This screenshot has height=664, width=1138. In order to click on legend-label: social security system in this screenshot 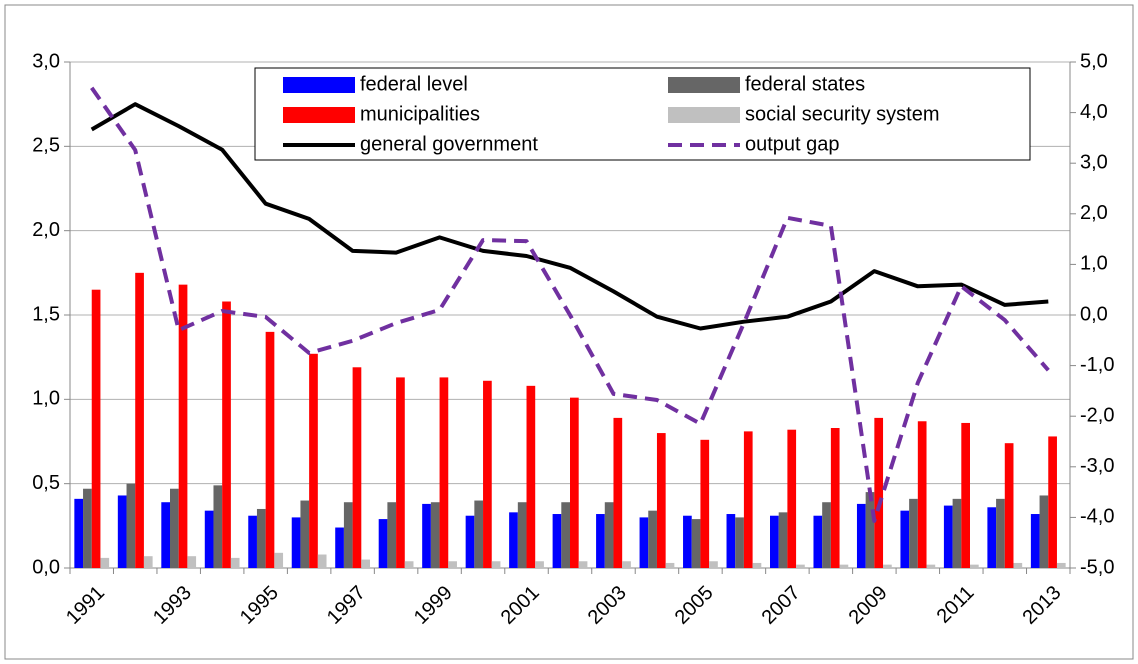, I will do `click(842, 114)`.